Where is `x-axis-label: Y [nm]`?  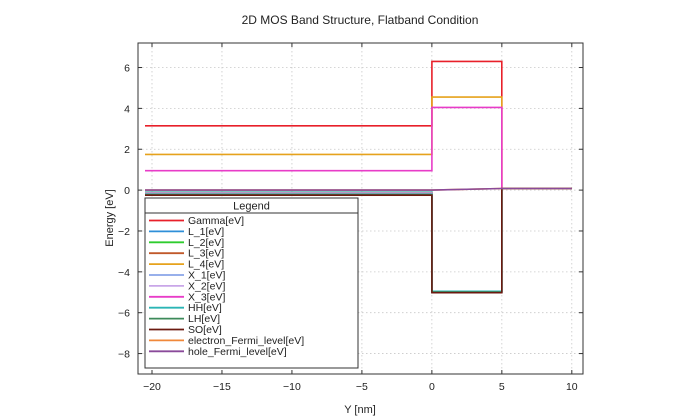 x-axis-label: Y [nm] is located at coordinates (360, 410).